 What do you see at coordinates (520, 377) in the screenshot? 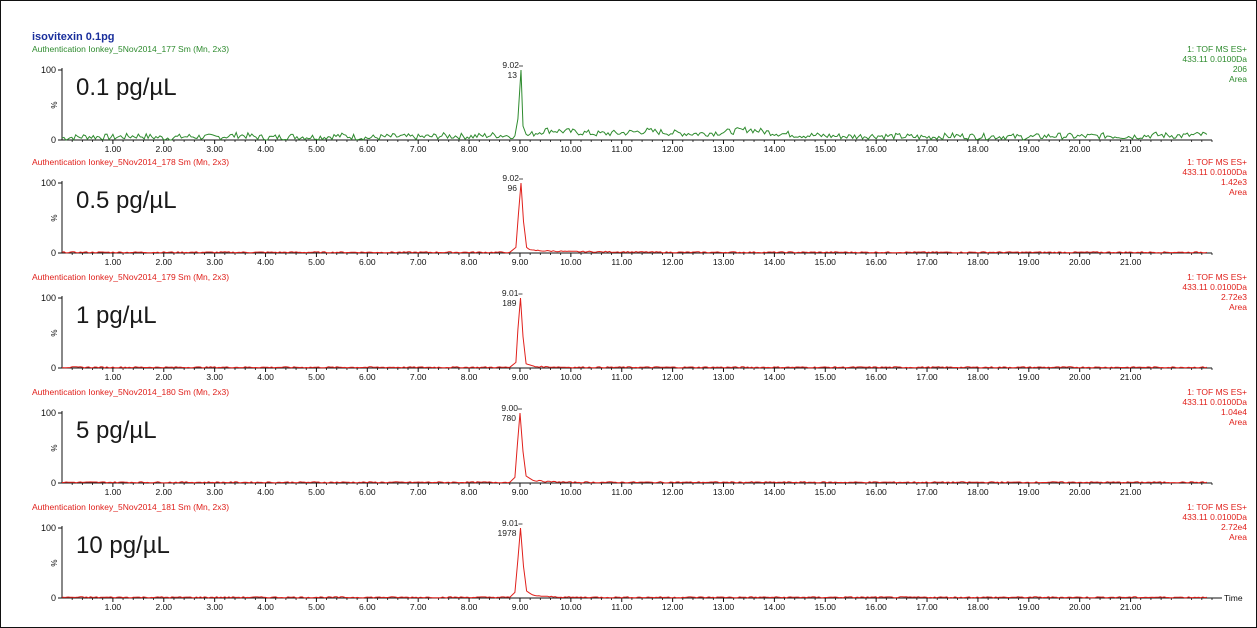
I see `x-tick-label: 9.00` at bounding box center [520, 377].